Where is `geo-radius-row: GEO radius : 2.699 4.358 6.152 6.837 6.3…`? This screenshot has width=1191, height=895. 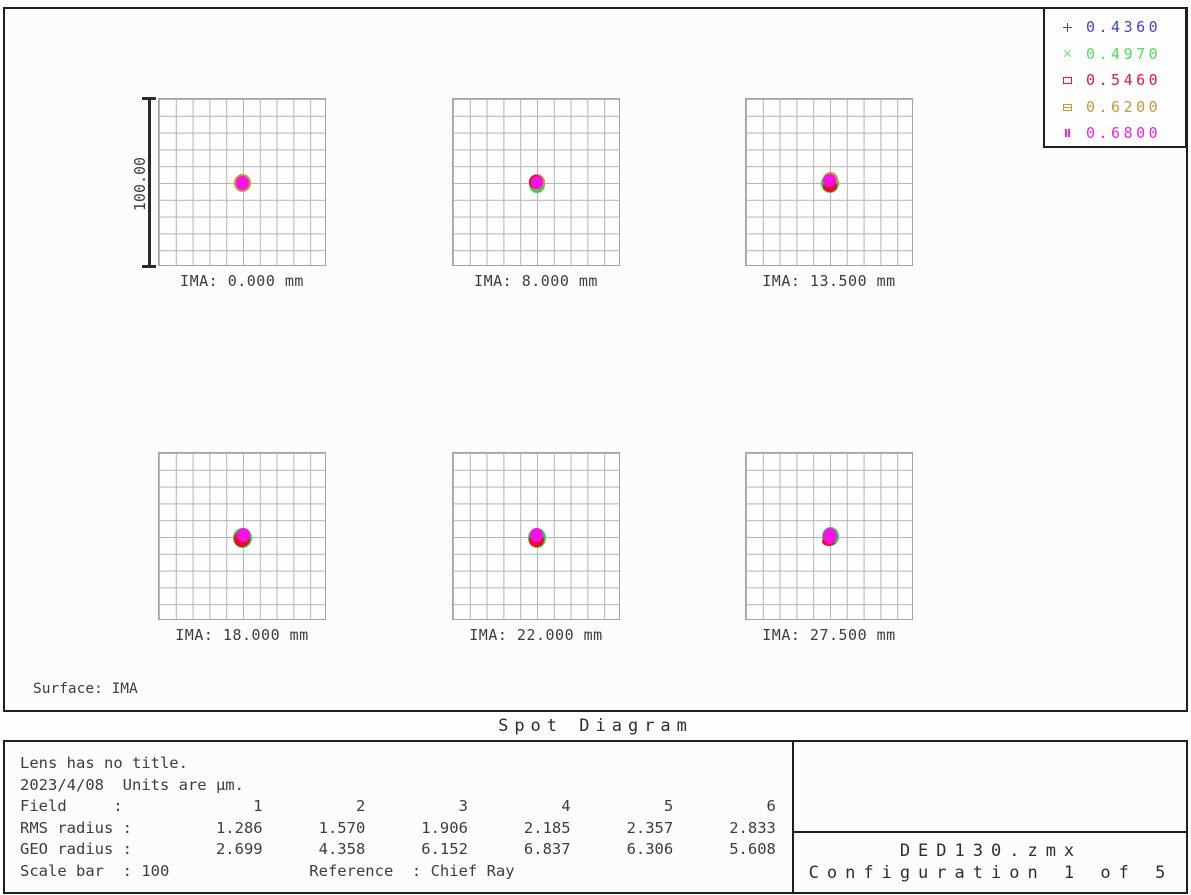 geo-radius-row: GEO radius : 2.699 4.358 6.152 6.837 6.3… is located at coordinates (398, 849).